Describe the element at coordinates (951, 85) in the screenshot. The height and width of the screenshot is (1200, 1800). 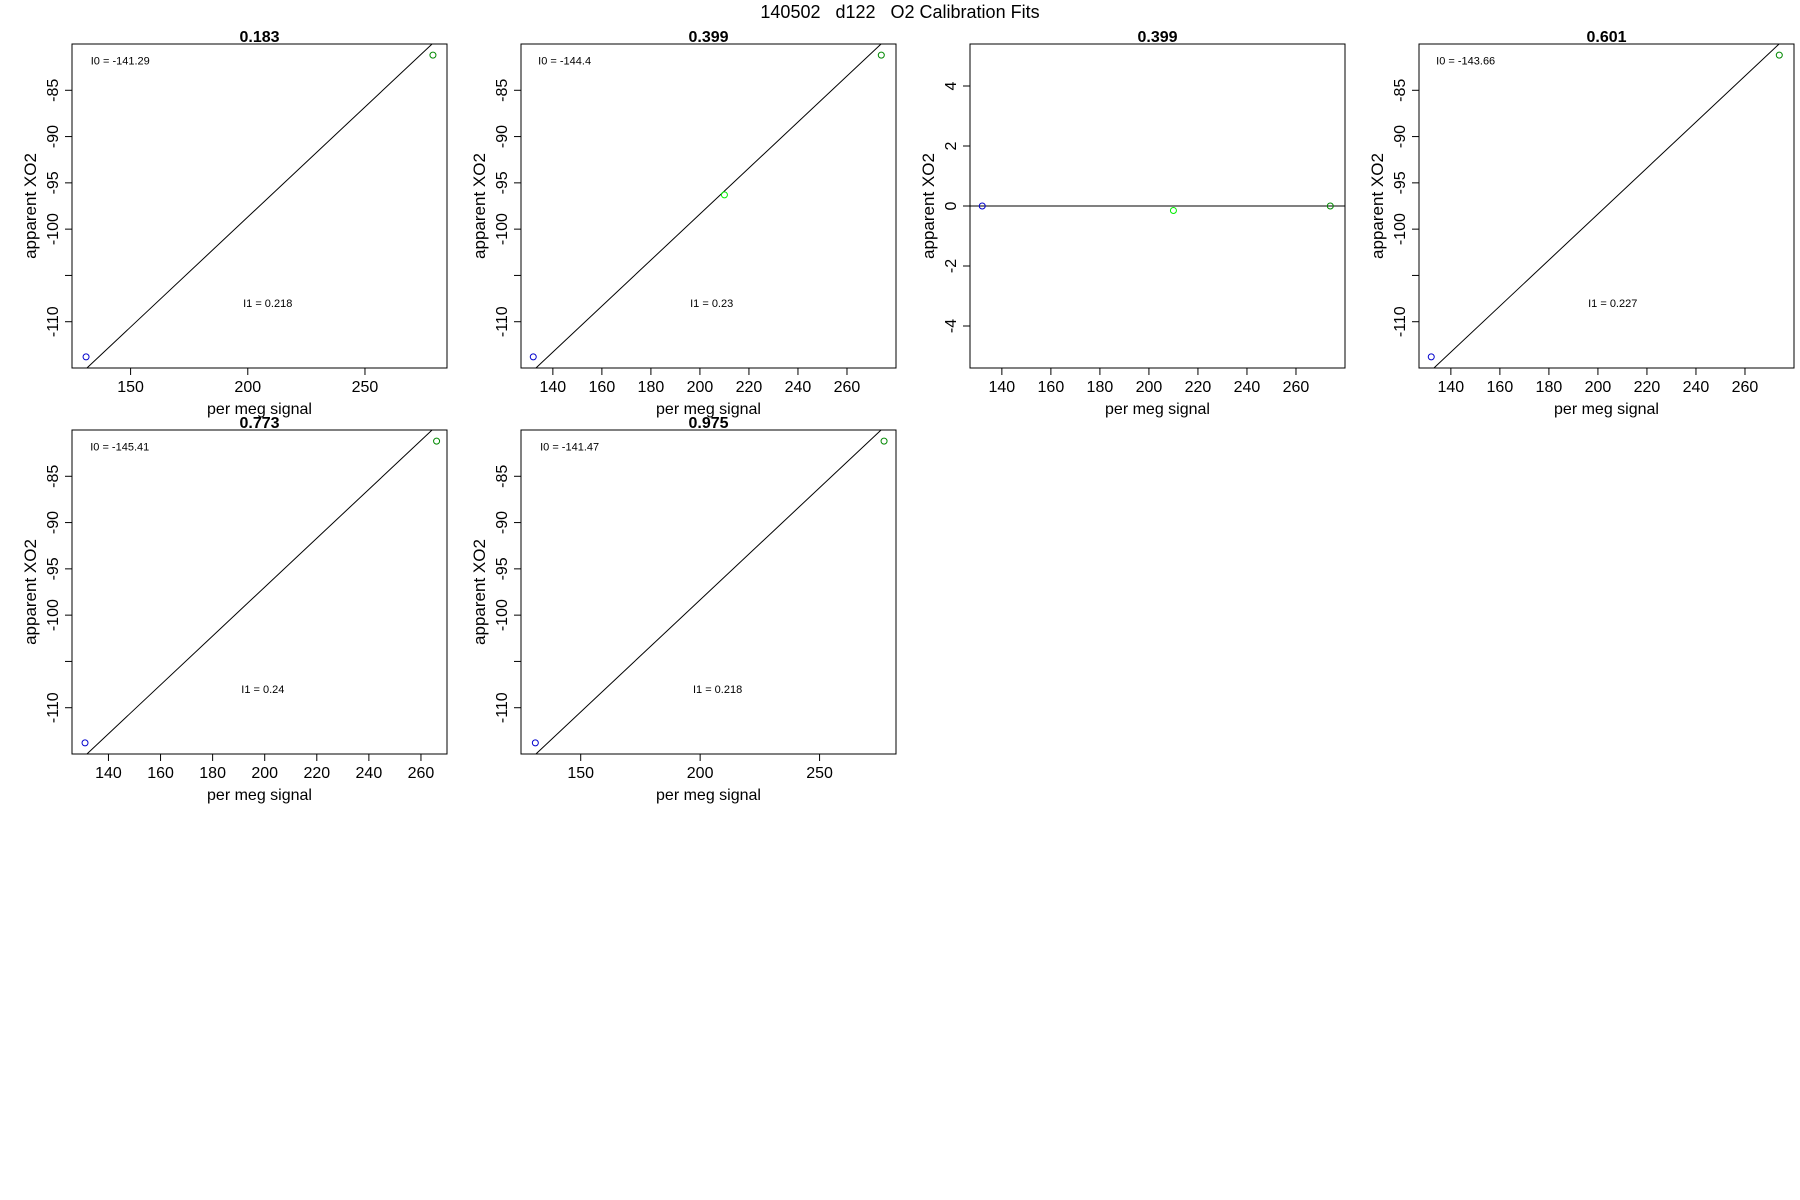
I see `y-tick-label: 4` at that location.